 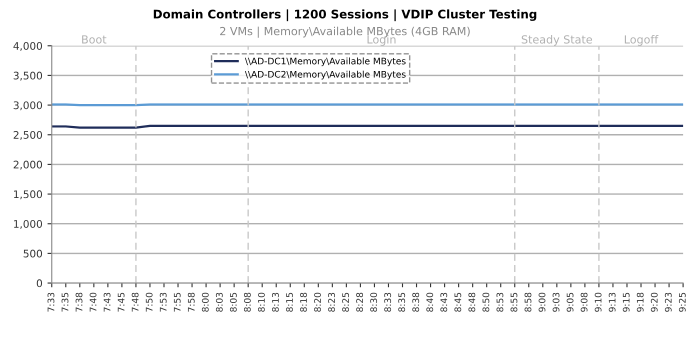 I want to click on x-tick-label: 9:08, so click(x=584, y=302).